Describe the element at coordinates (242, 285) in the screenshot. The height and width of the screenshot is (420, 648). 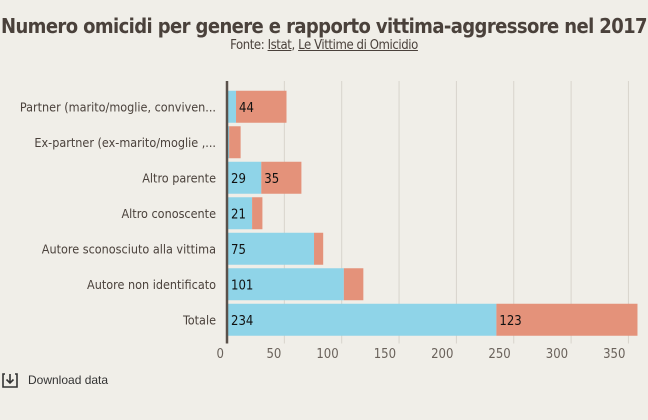
I see `data-label: 101` at that location.